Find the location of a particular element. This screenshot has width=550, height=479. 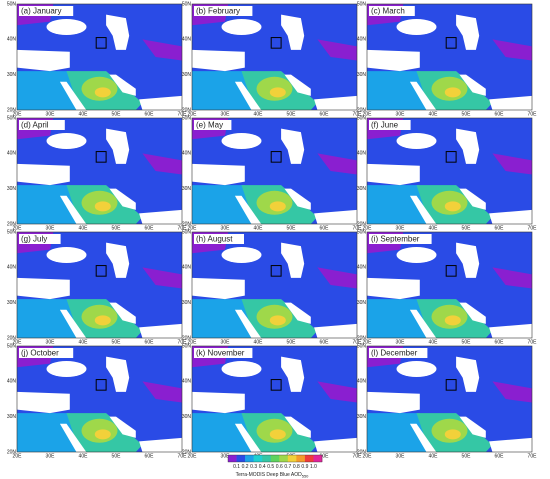

colorbar-tick-label: 1.0 is located at coordinates (313, 467).